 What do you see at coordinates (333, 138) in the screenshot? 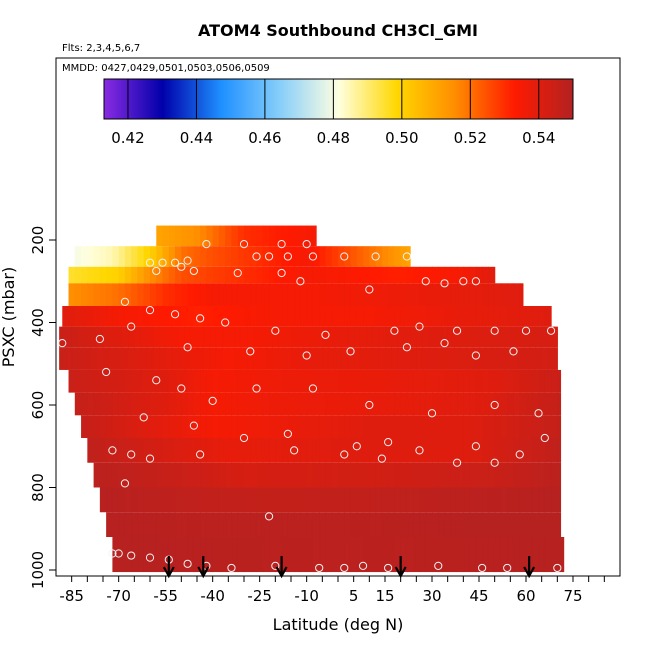
I see `colorbar-tick-label: 0.48` at bounding box center [333, 138].